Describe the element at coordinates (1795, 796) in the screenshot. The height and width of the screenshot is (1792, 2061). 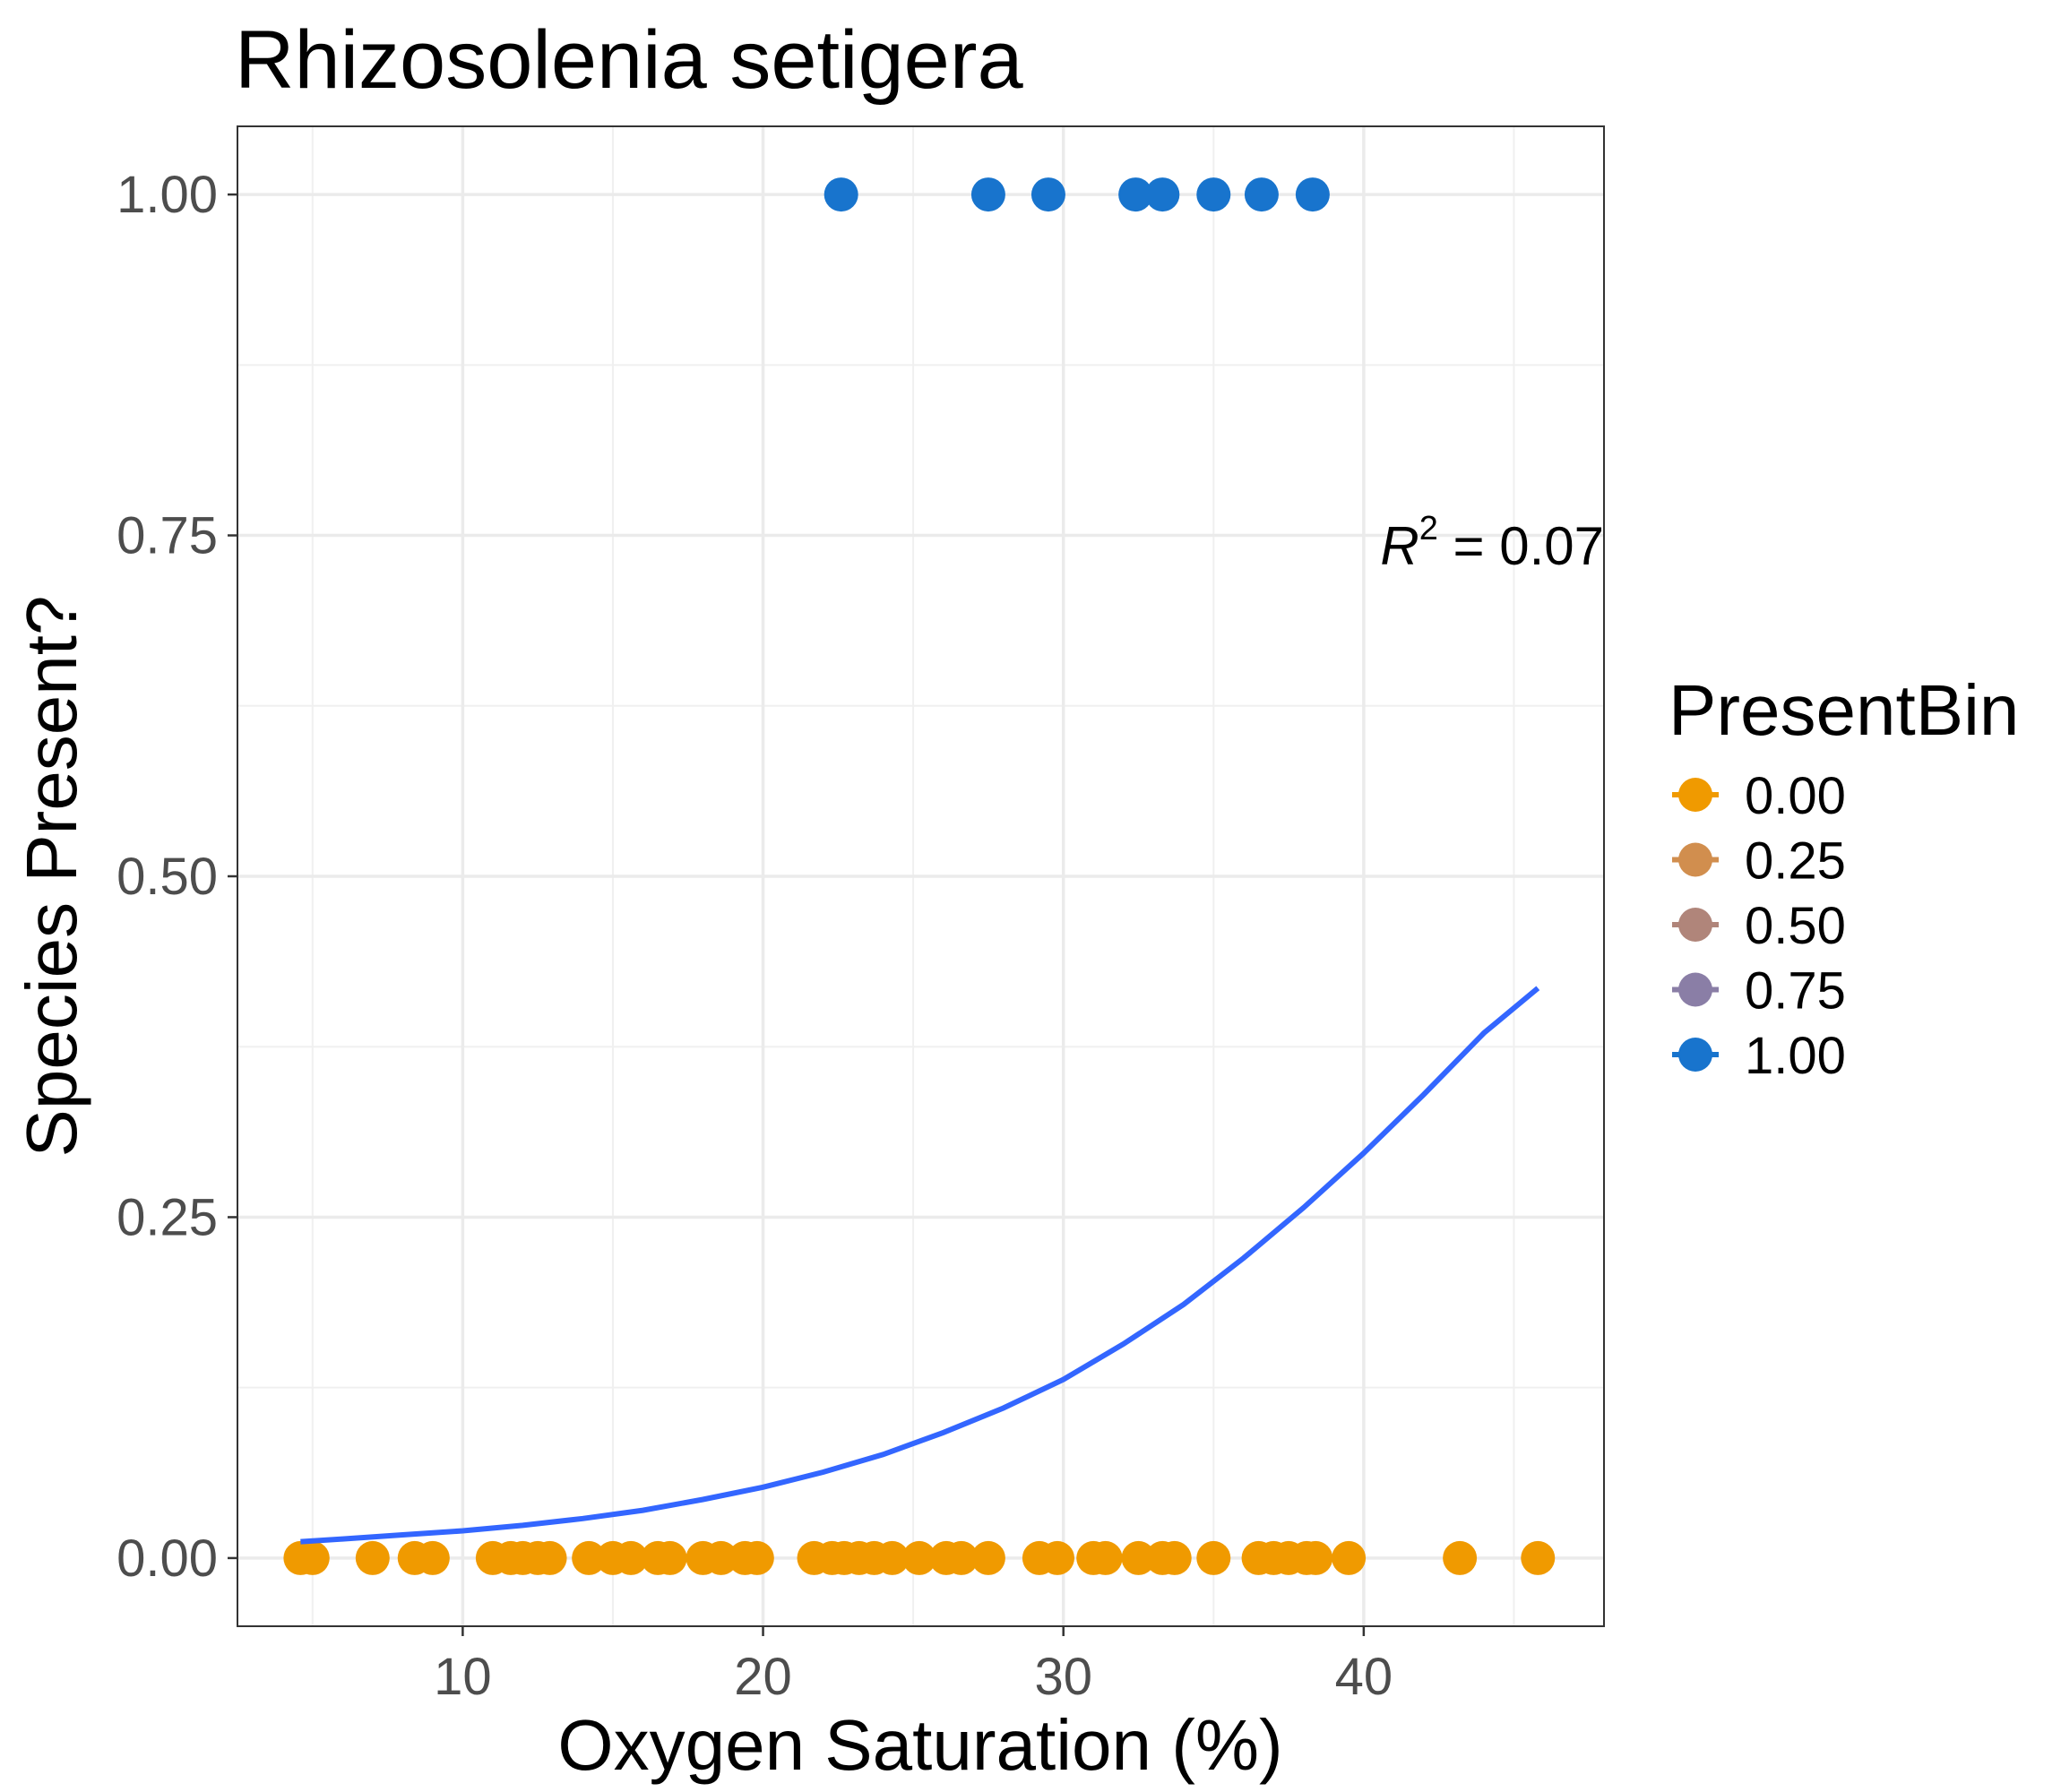
I see `legend-label: 0.00` at that location.